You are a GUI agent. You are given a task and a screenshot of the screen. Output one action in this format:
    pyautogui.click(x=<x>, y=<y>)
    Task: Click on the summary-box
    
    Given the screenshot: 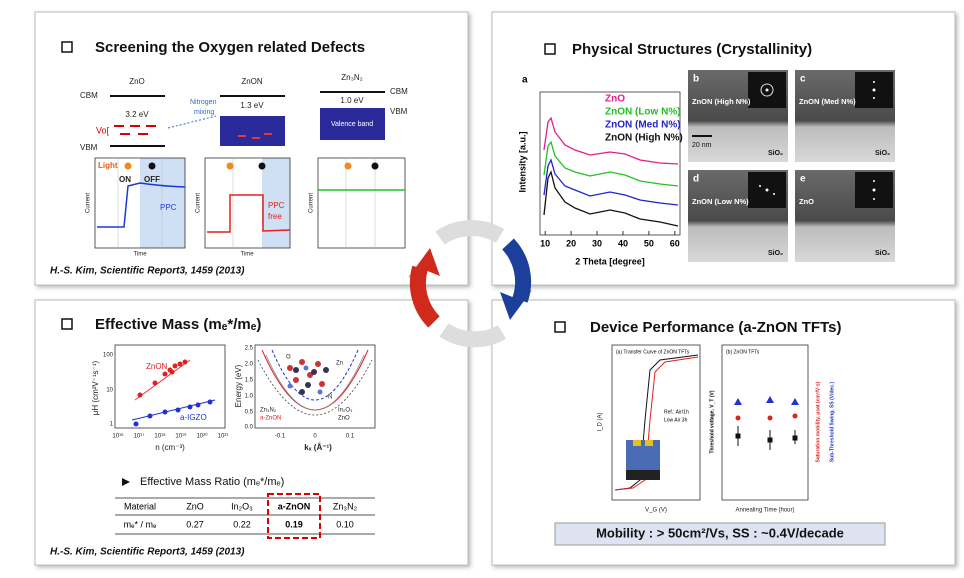 What is the action you would take?
    pyautogui.click(x=720, y=534)
    